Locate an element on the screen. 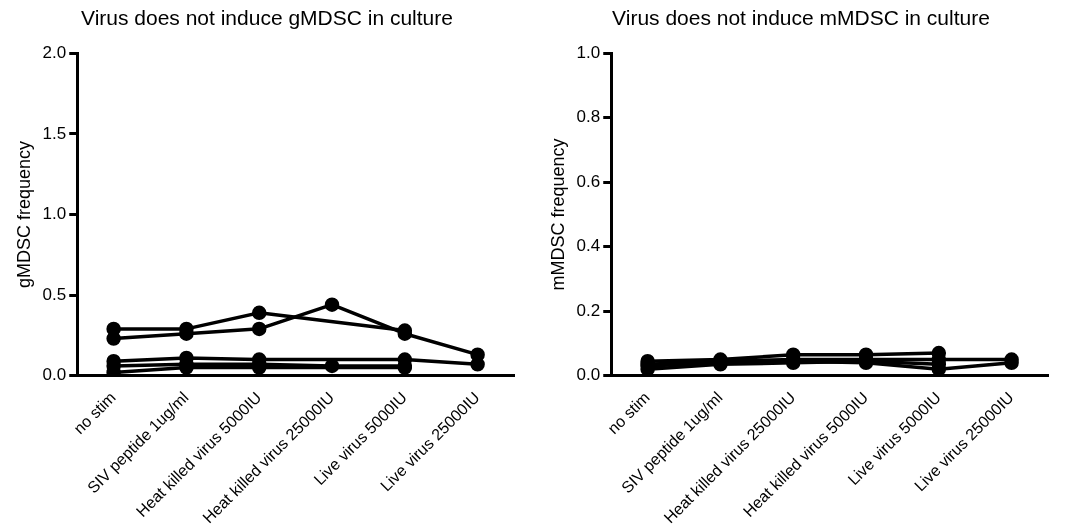 The height and width of the screenshot is (531, 1068). y-tick-label: 0.8 is located at coordinates (588, 117).